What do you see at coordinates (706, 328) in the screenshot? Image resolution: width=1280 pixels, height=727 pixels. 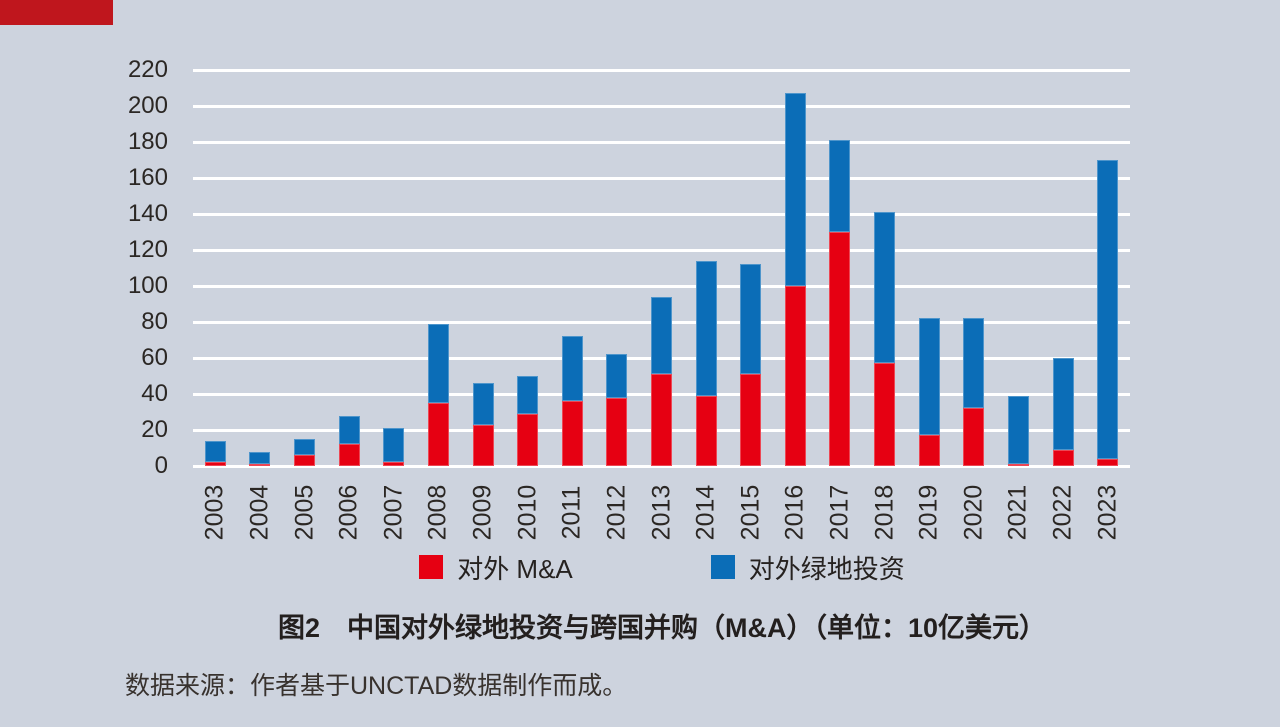 I see `bar-segment-greenfield-2014` at bounding box center [706, 328].